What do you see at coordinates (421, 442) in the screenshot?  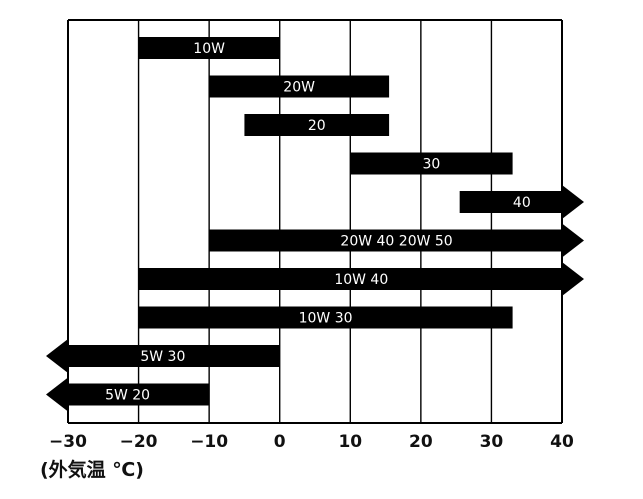 I see `x-tick-label: 20` at bounding box center [421, 442].